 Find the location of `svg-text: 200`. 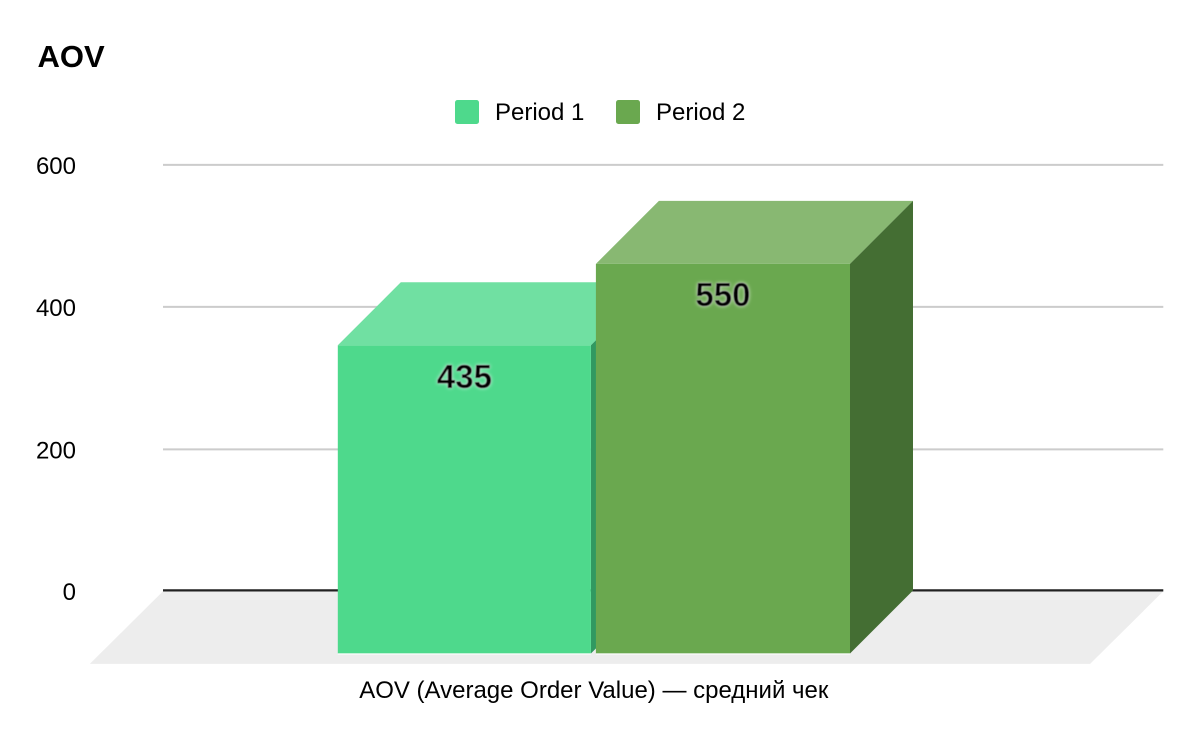

svg-text: 200 is located at coordinates (56, 451).